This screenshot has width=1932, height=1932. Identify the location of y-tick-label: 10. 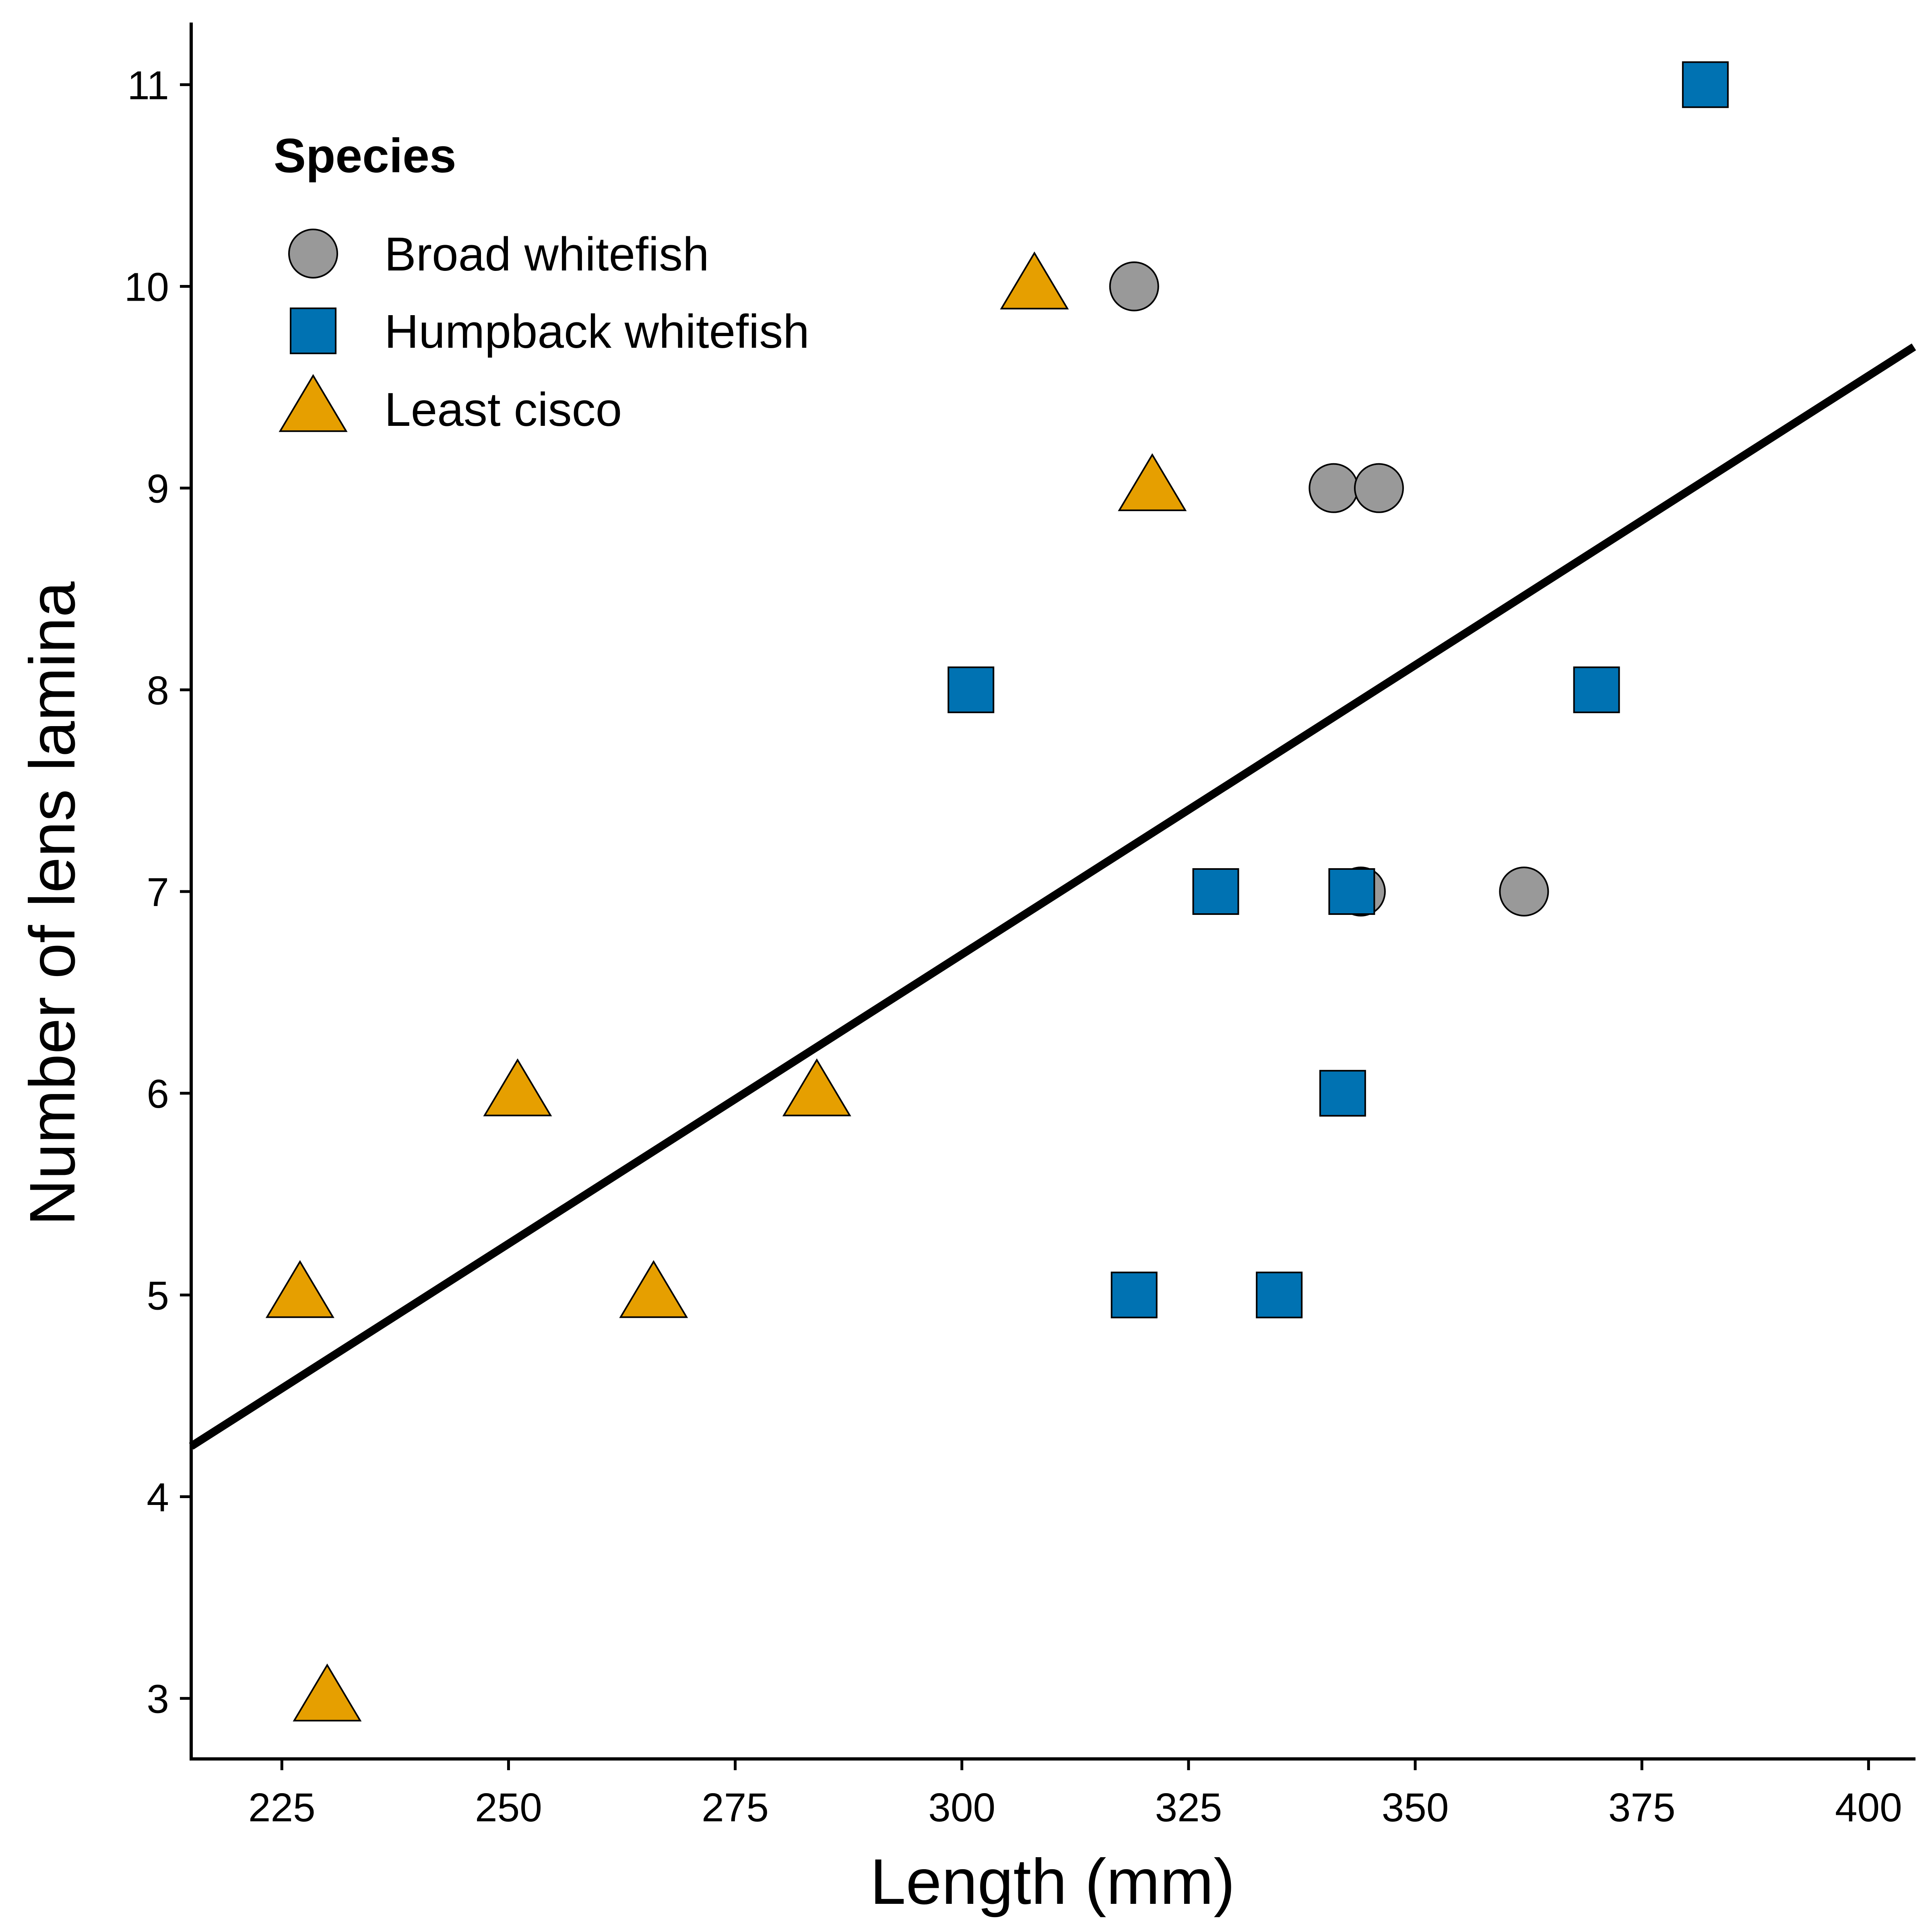
(146, 287).